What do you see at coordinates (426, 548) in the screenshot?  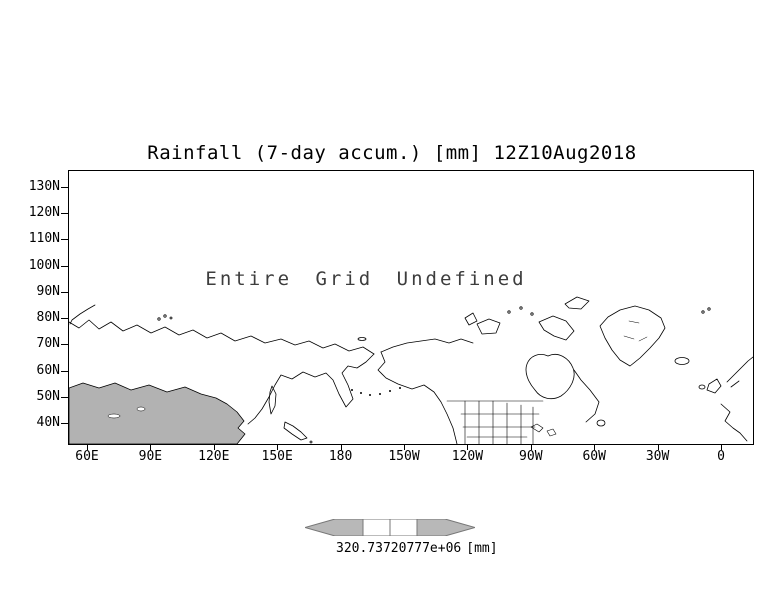 I see `colorbar-value-right: 20777e+06` at bounding box center [426, 548].